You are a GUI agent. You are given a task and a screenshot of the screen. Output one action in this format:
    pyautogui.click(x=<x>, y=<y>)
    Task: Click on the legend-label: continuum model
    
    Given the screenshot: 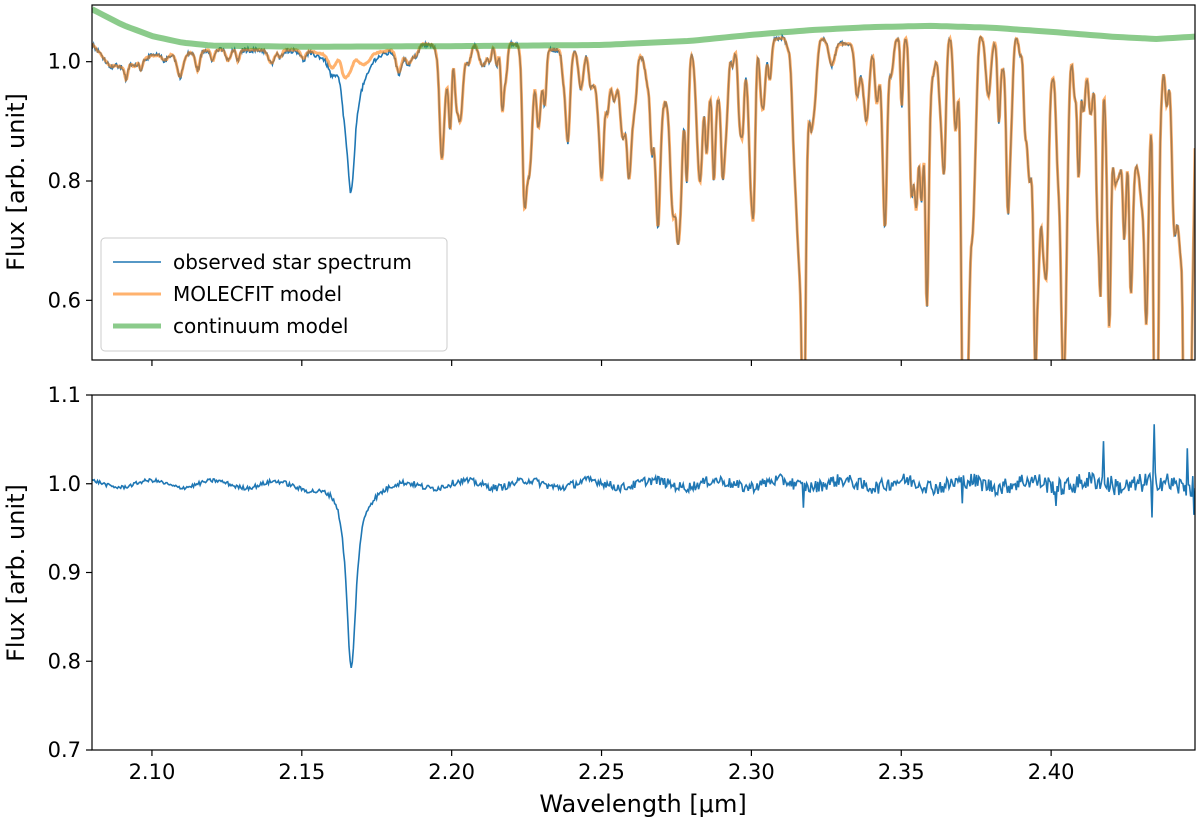 What is the action you would take?
    pyautogui.click(x=260, y=326)
    